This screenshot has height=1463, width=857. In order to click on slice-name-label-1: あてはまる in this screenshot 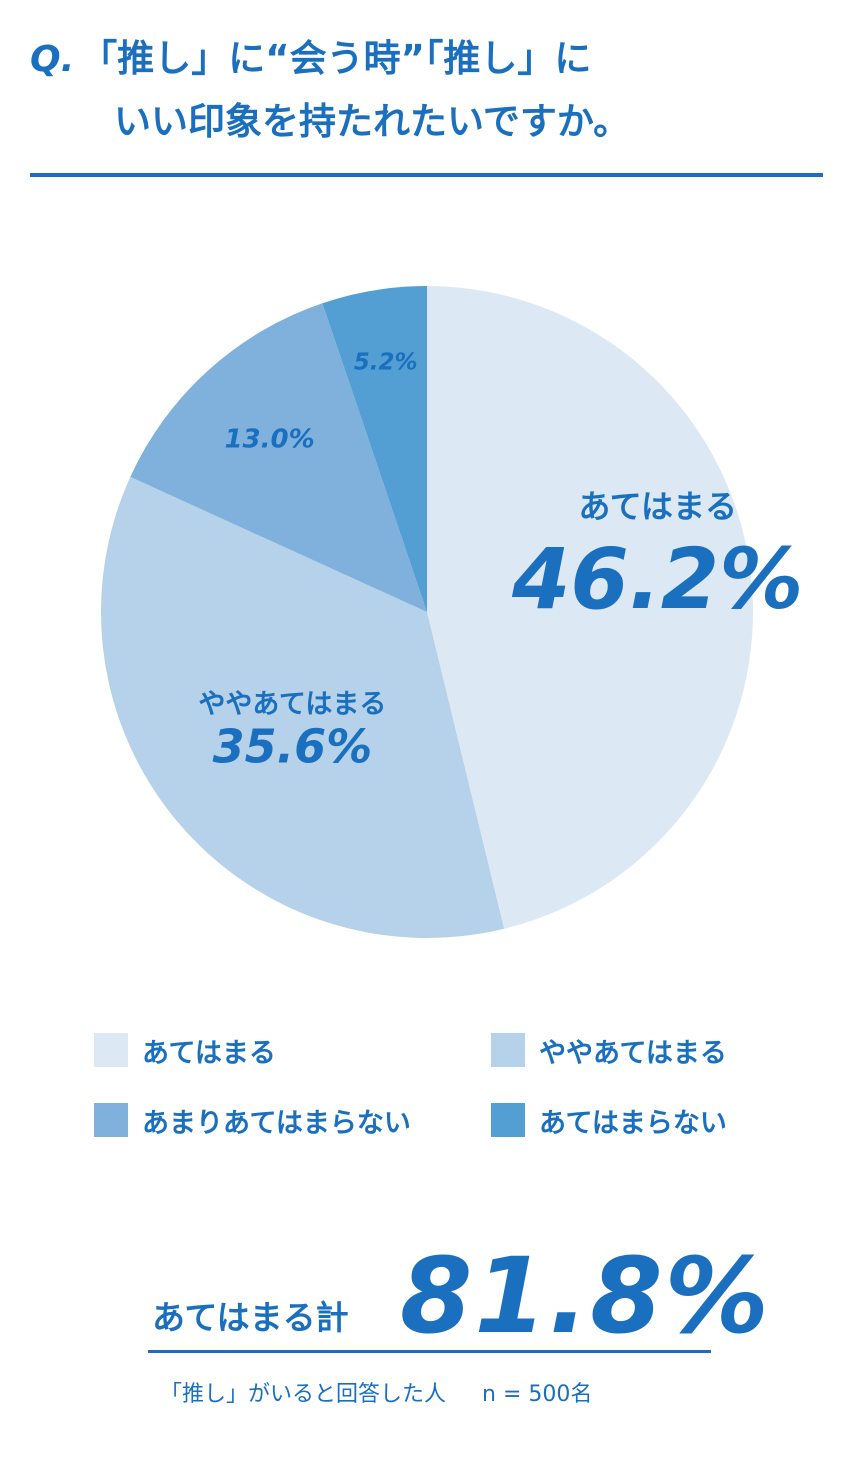, I will do `click(657, 506)`.